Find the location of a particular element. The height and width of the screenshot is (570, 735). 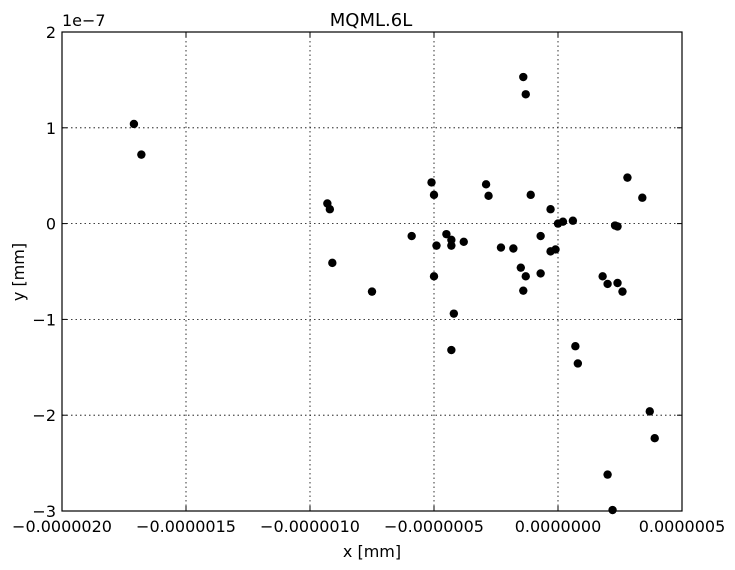

x-tick-label: 0.0000000 is located at coordinates (558, 526).